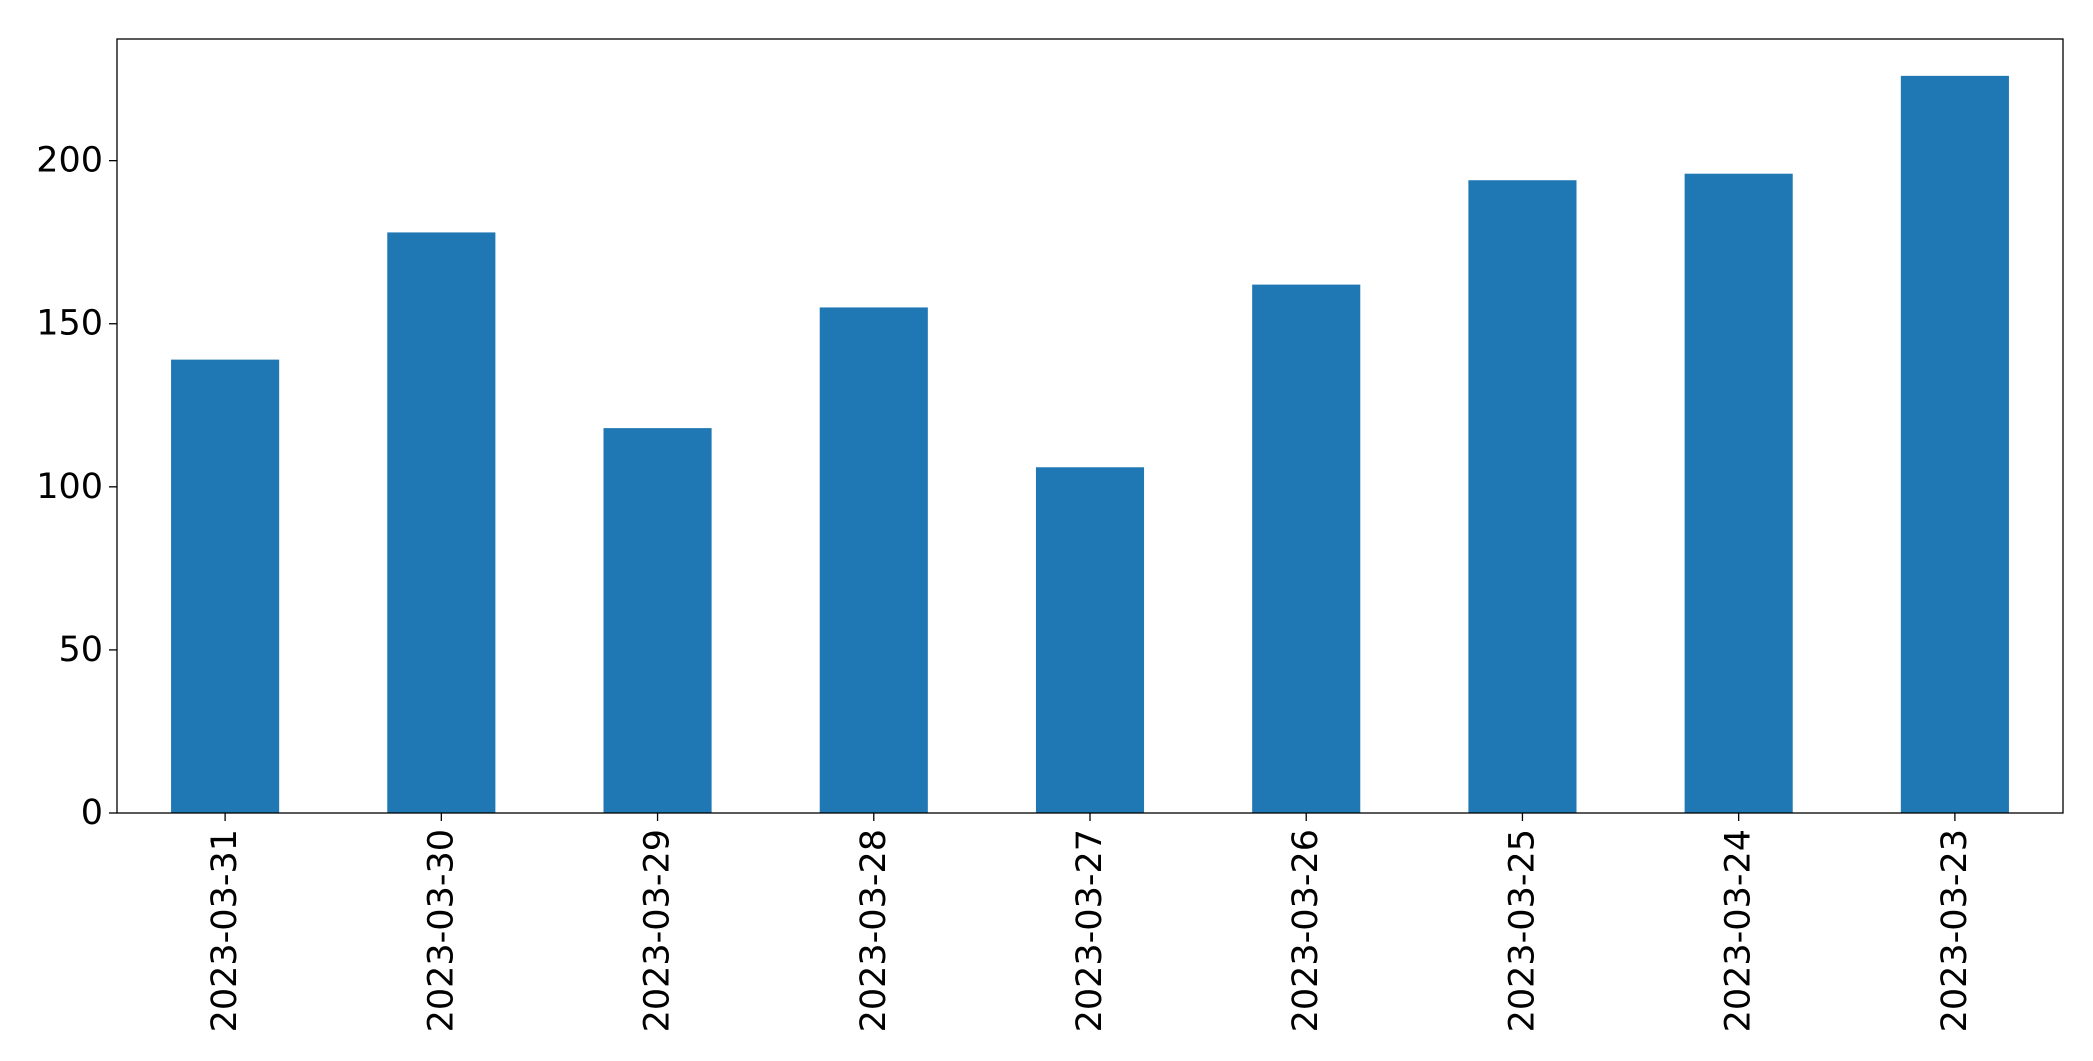 The height and width of the screenshot is (1061, 2093). What do you see at coordinates (69, 487) in the screenshot?
I see `y-tick-label: 100` at bounding box center [69, 487].